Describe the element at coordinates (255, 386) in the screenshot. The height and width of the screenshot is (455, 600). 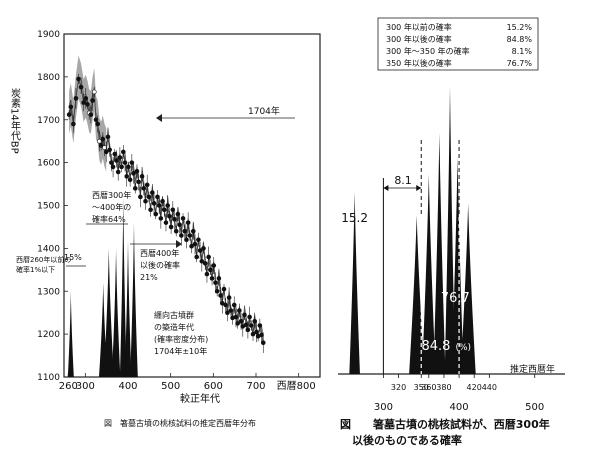
I see `left-xtick-label: 700` at that location.